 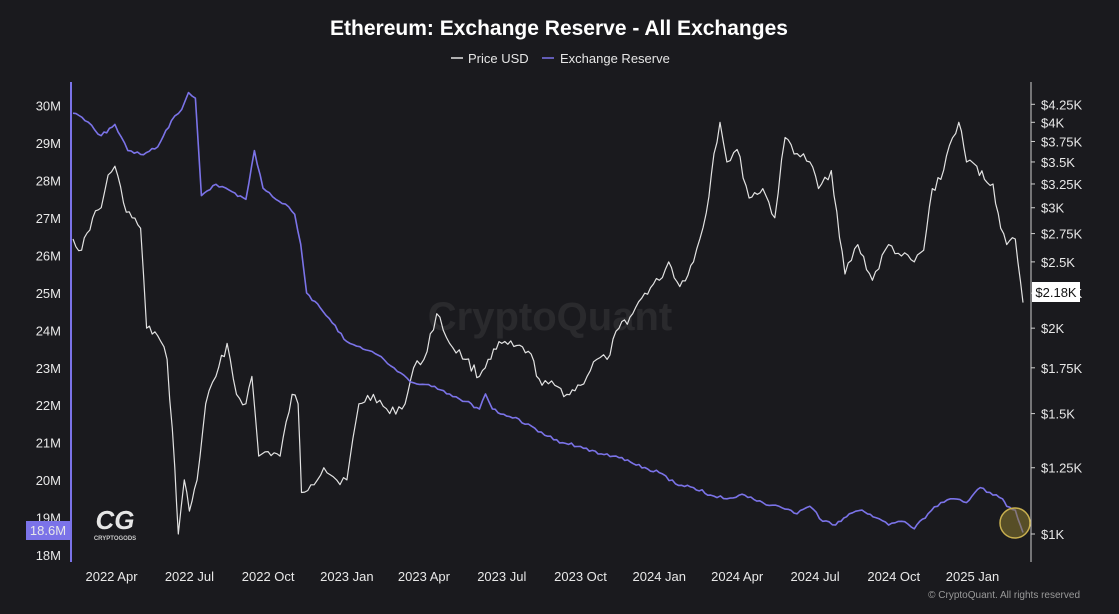 What do you see at coordinates (48, 368) in the screenshot?
I see `left-tick-label: 23M` at bounding box center [48, 368].